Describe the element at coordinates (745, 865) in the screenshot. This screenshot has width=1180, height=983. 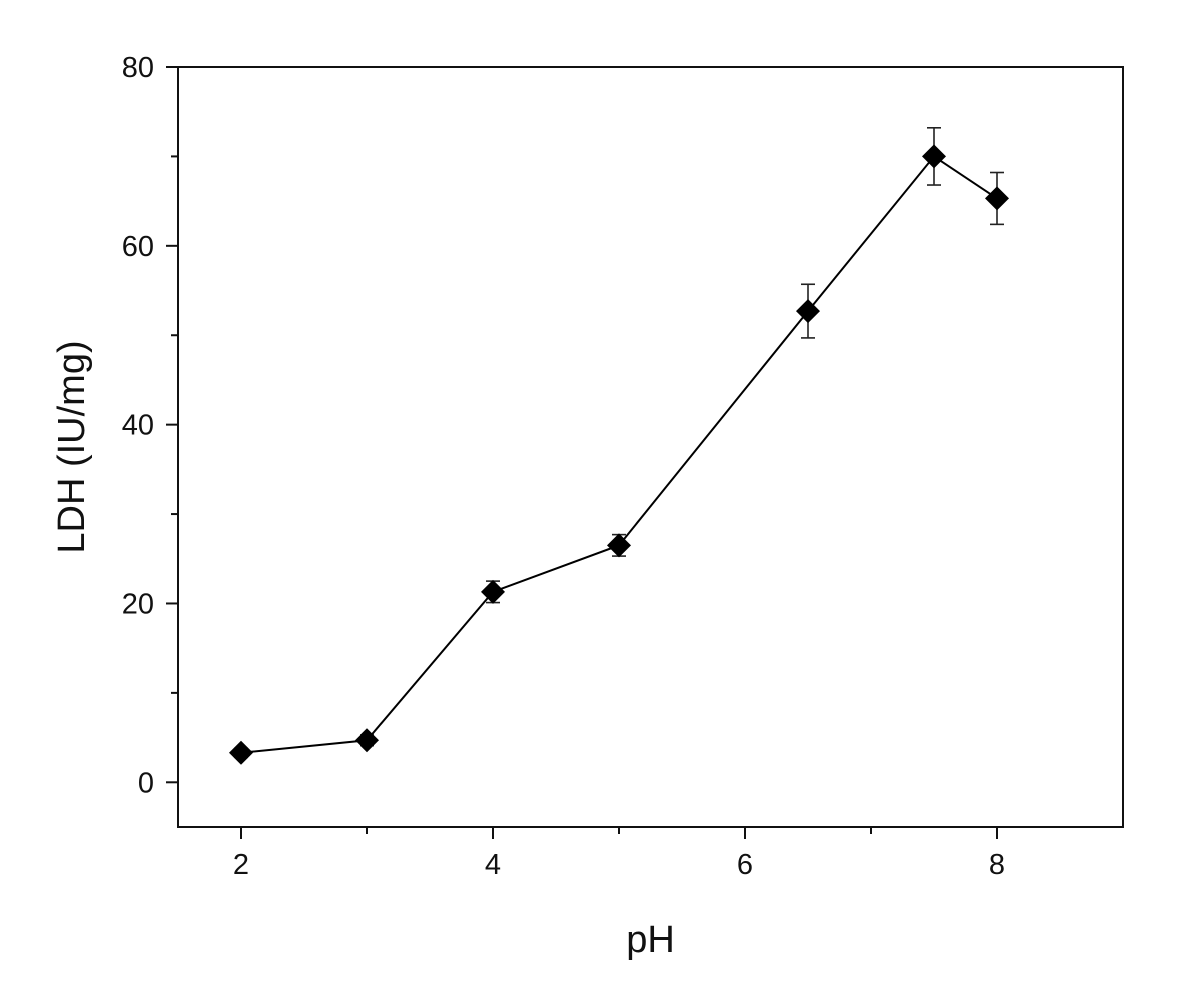
I see `x-tick-label: 6` at that location.